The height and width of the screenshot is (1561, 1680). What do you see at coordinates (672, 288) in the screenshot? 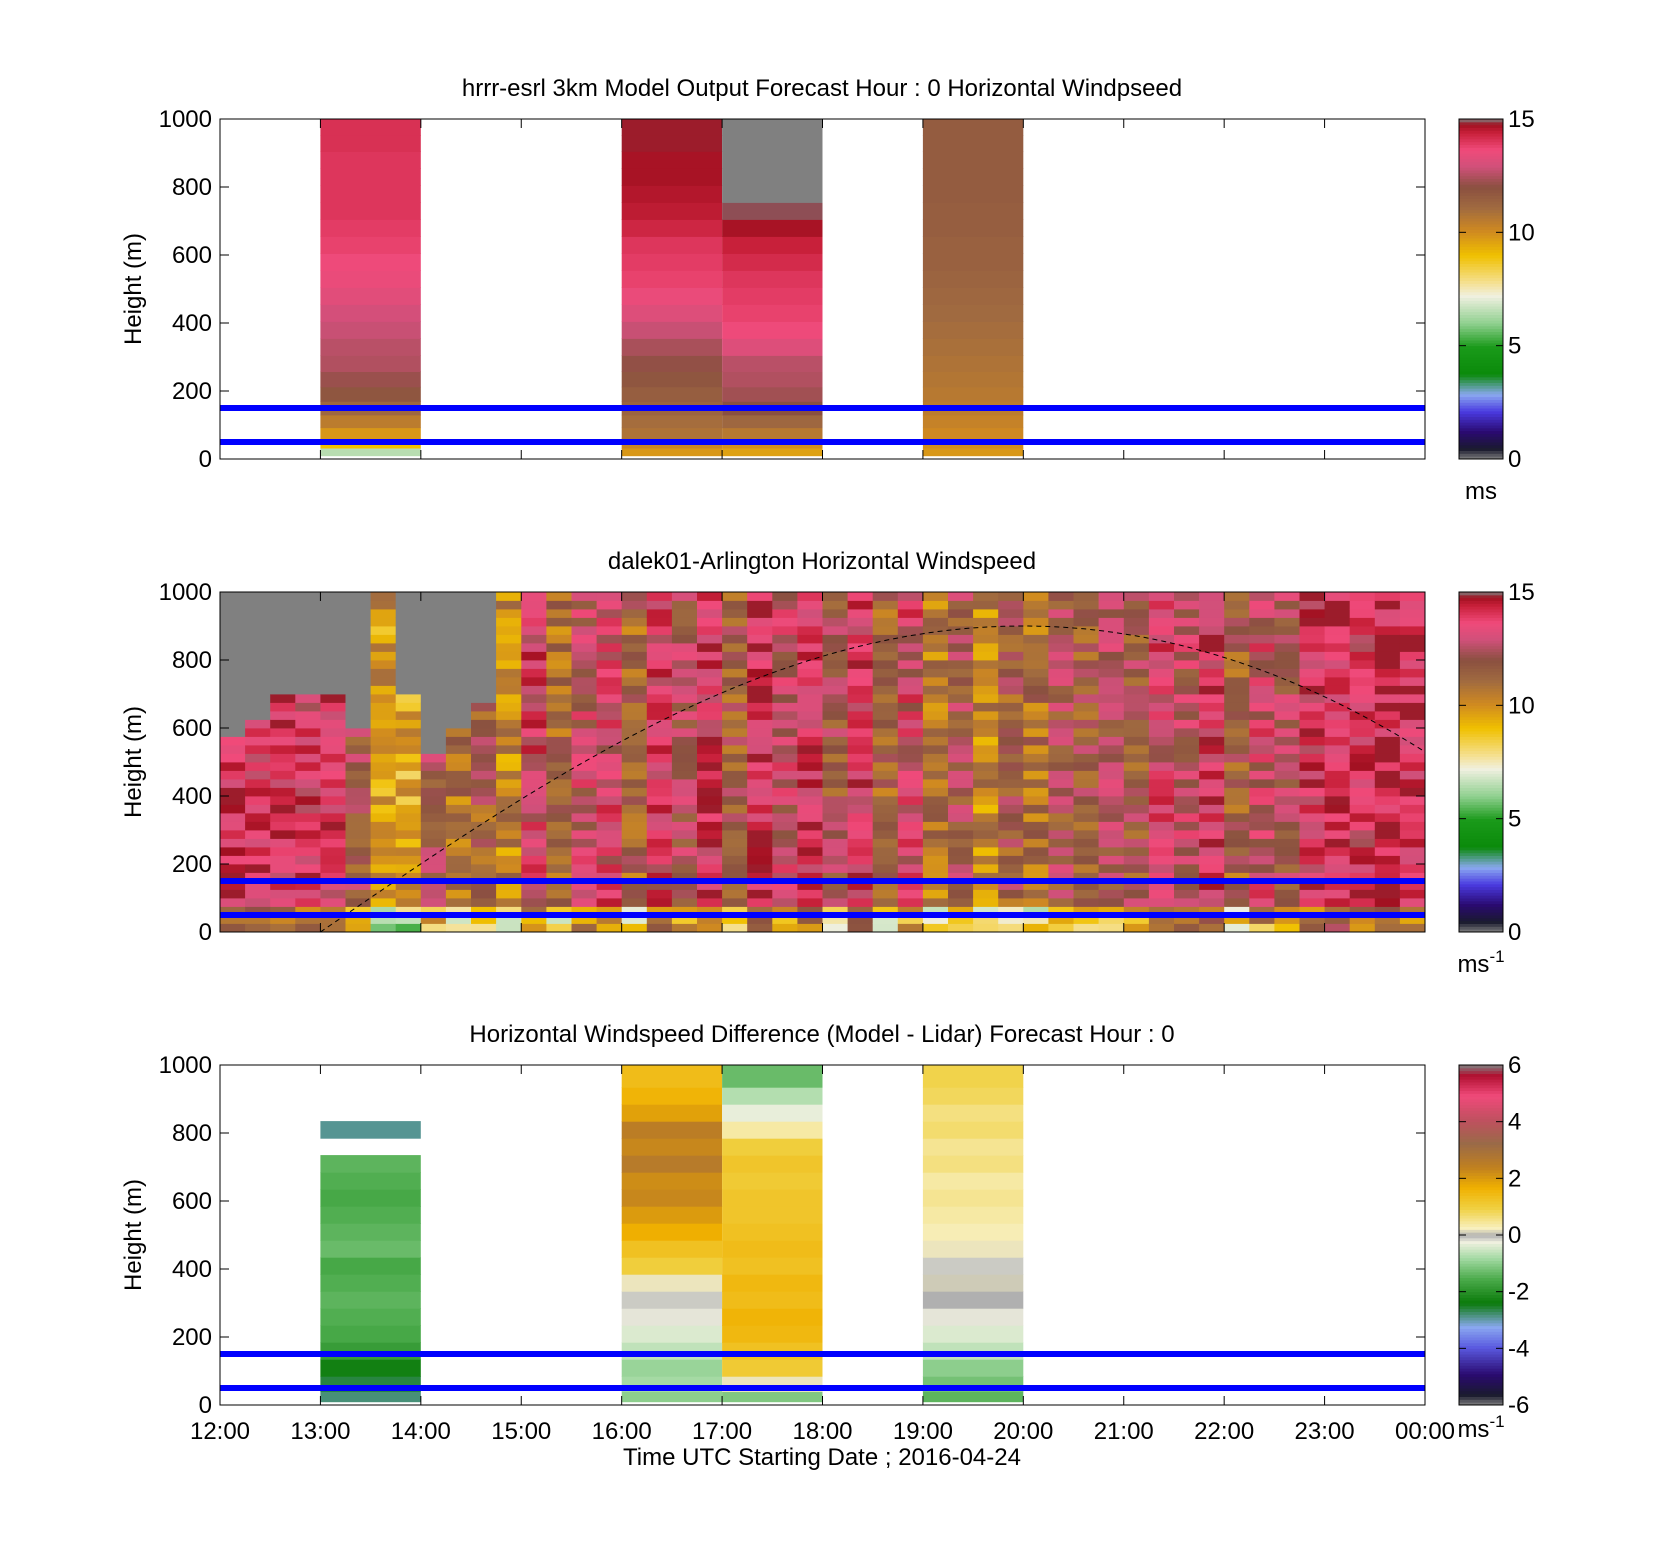
I see `model-heatmap` at bounding box center [672, 288].